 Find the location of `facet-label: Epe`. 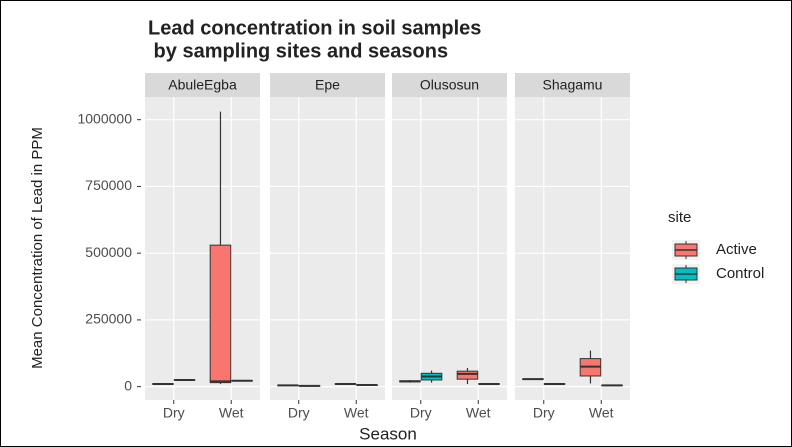

facet-label: Epe is located at coordinates (327, 85).